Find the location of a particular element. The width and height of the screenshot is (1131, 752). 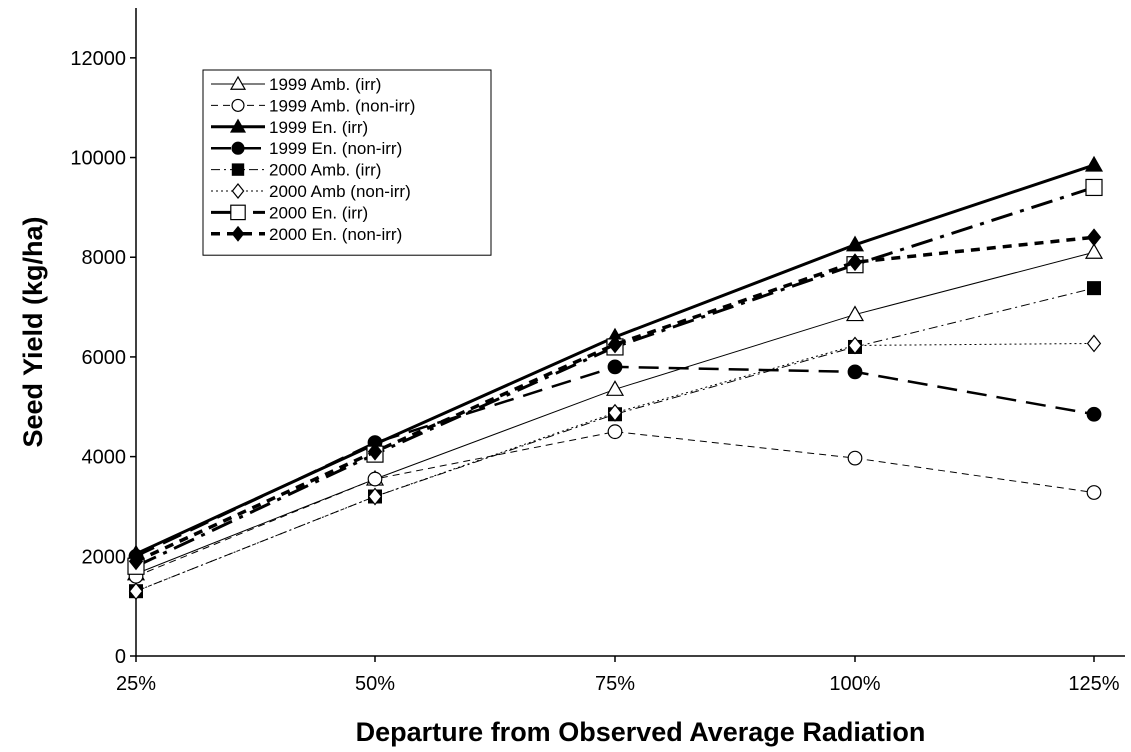

legend-entry: 1999 En. (irr) is located at coordinates (289, 127).